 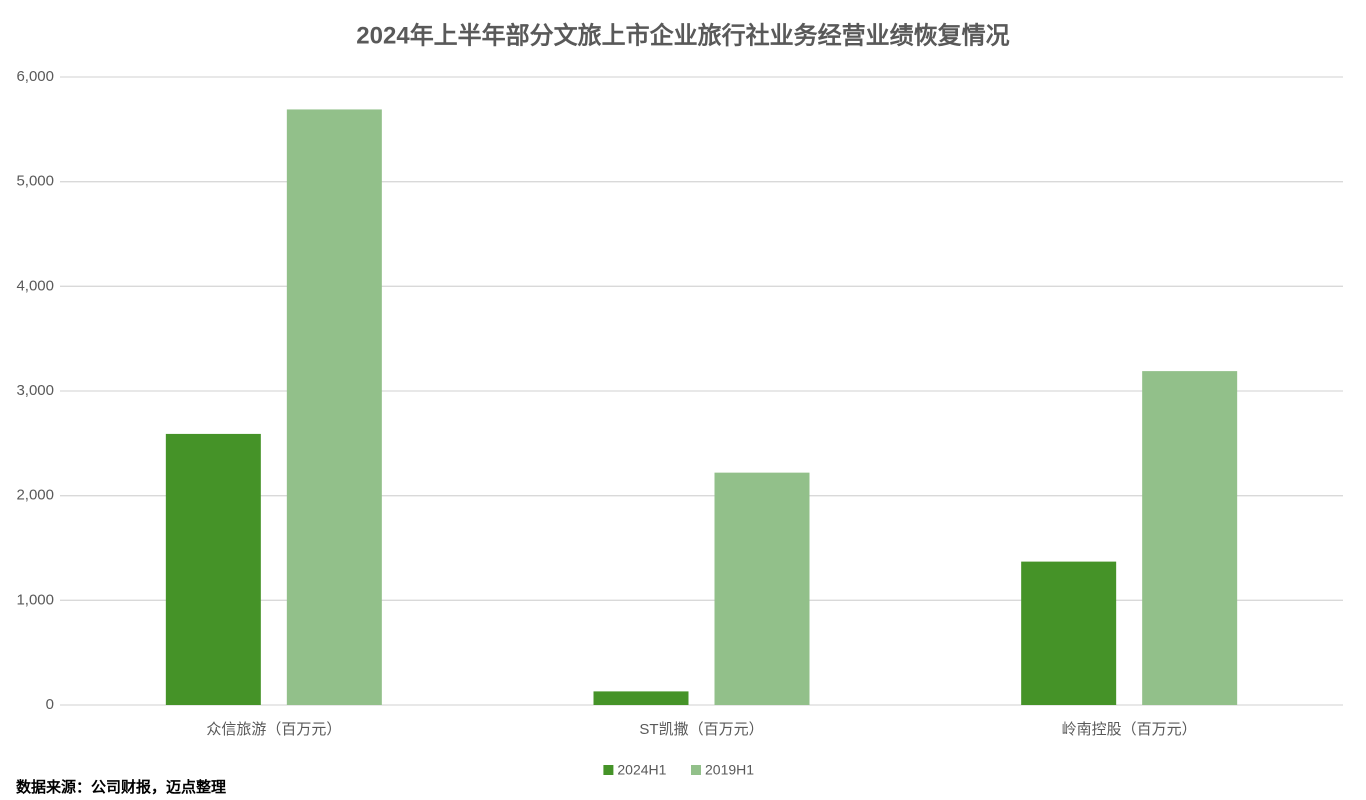 I want to click on y-tick-label: 4,000, so click(x=35, y=285).